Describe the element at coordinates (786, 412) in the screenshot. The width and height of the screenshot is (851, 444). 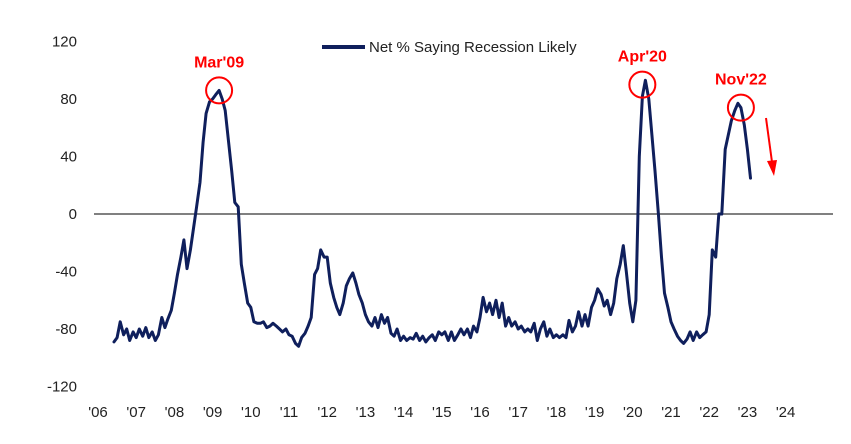
I see `x-tick-label: '24` at that location.